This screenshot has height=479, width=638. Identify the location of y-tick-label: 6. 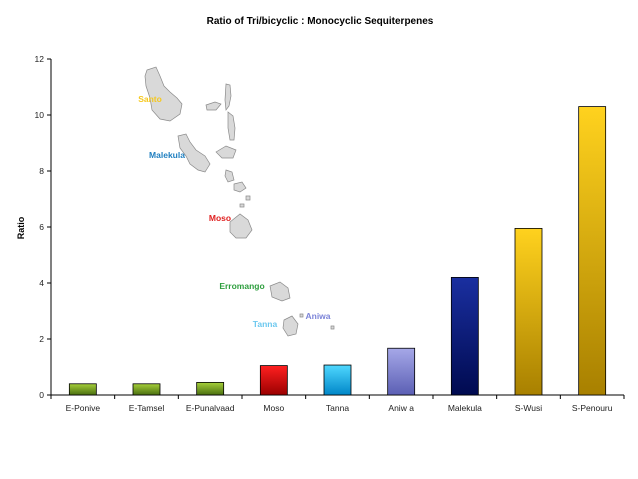
(41, 227).